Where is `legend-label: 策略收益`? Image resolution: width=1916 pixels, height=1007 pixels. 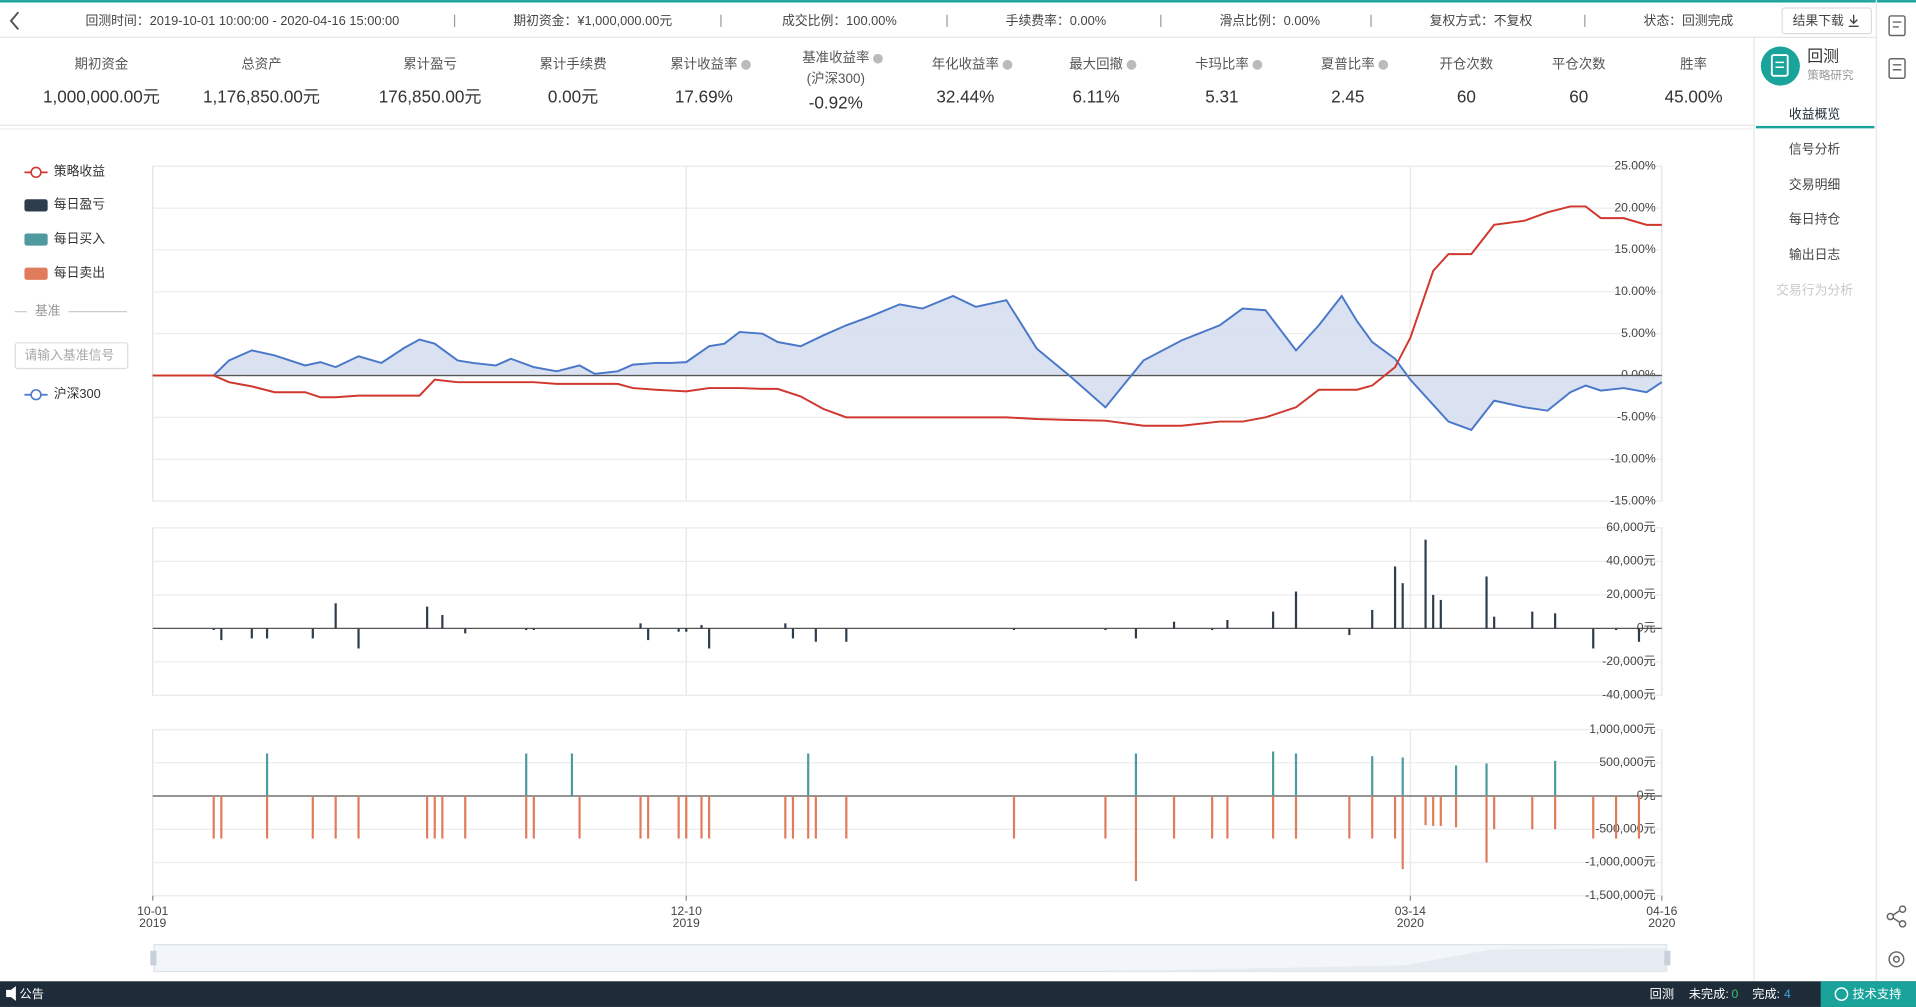 legend-label: 策略收益 is located at coordinates (79, 171).